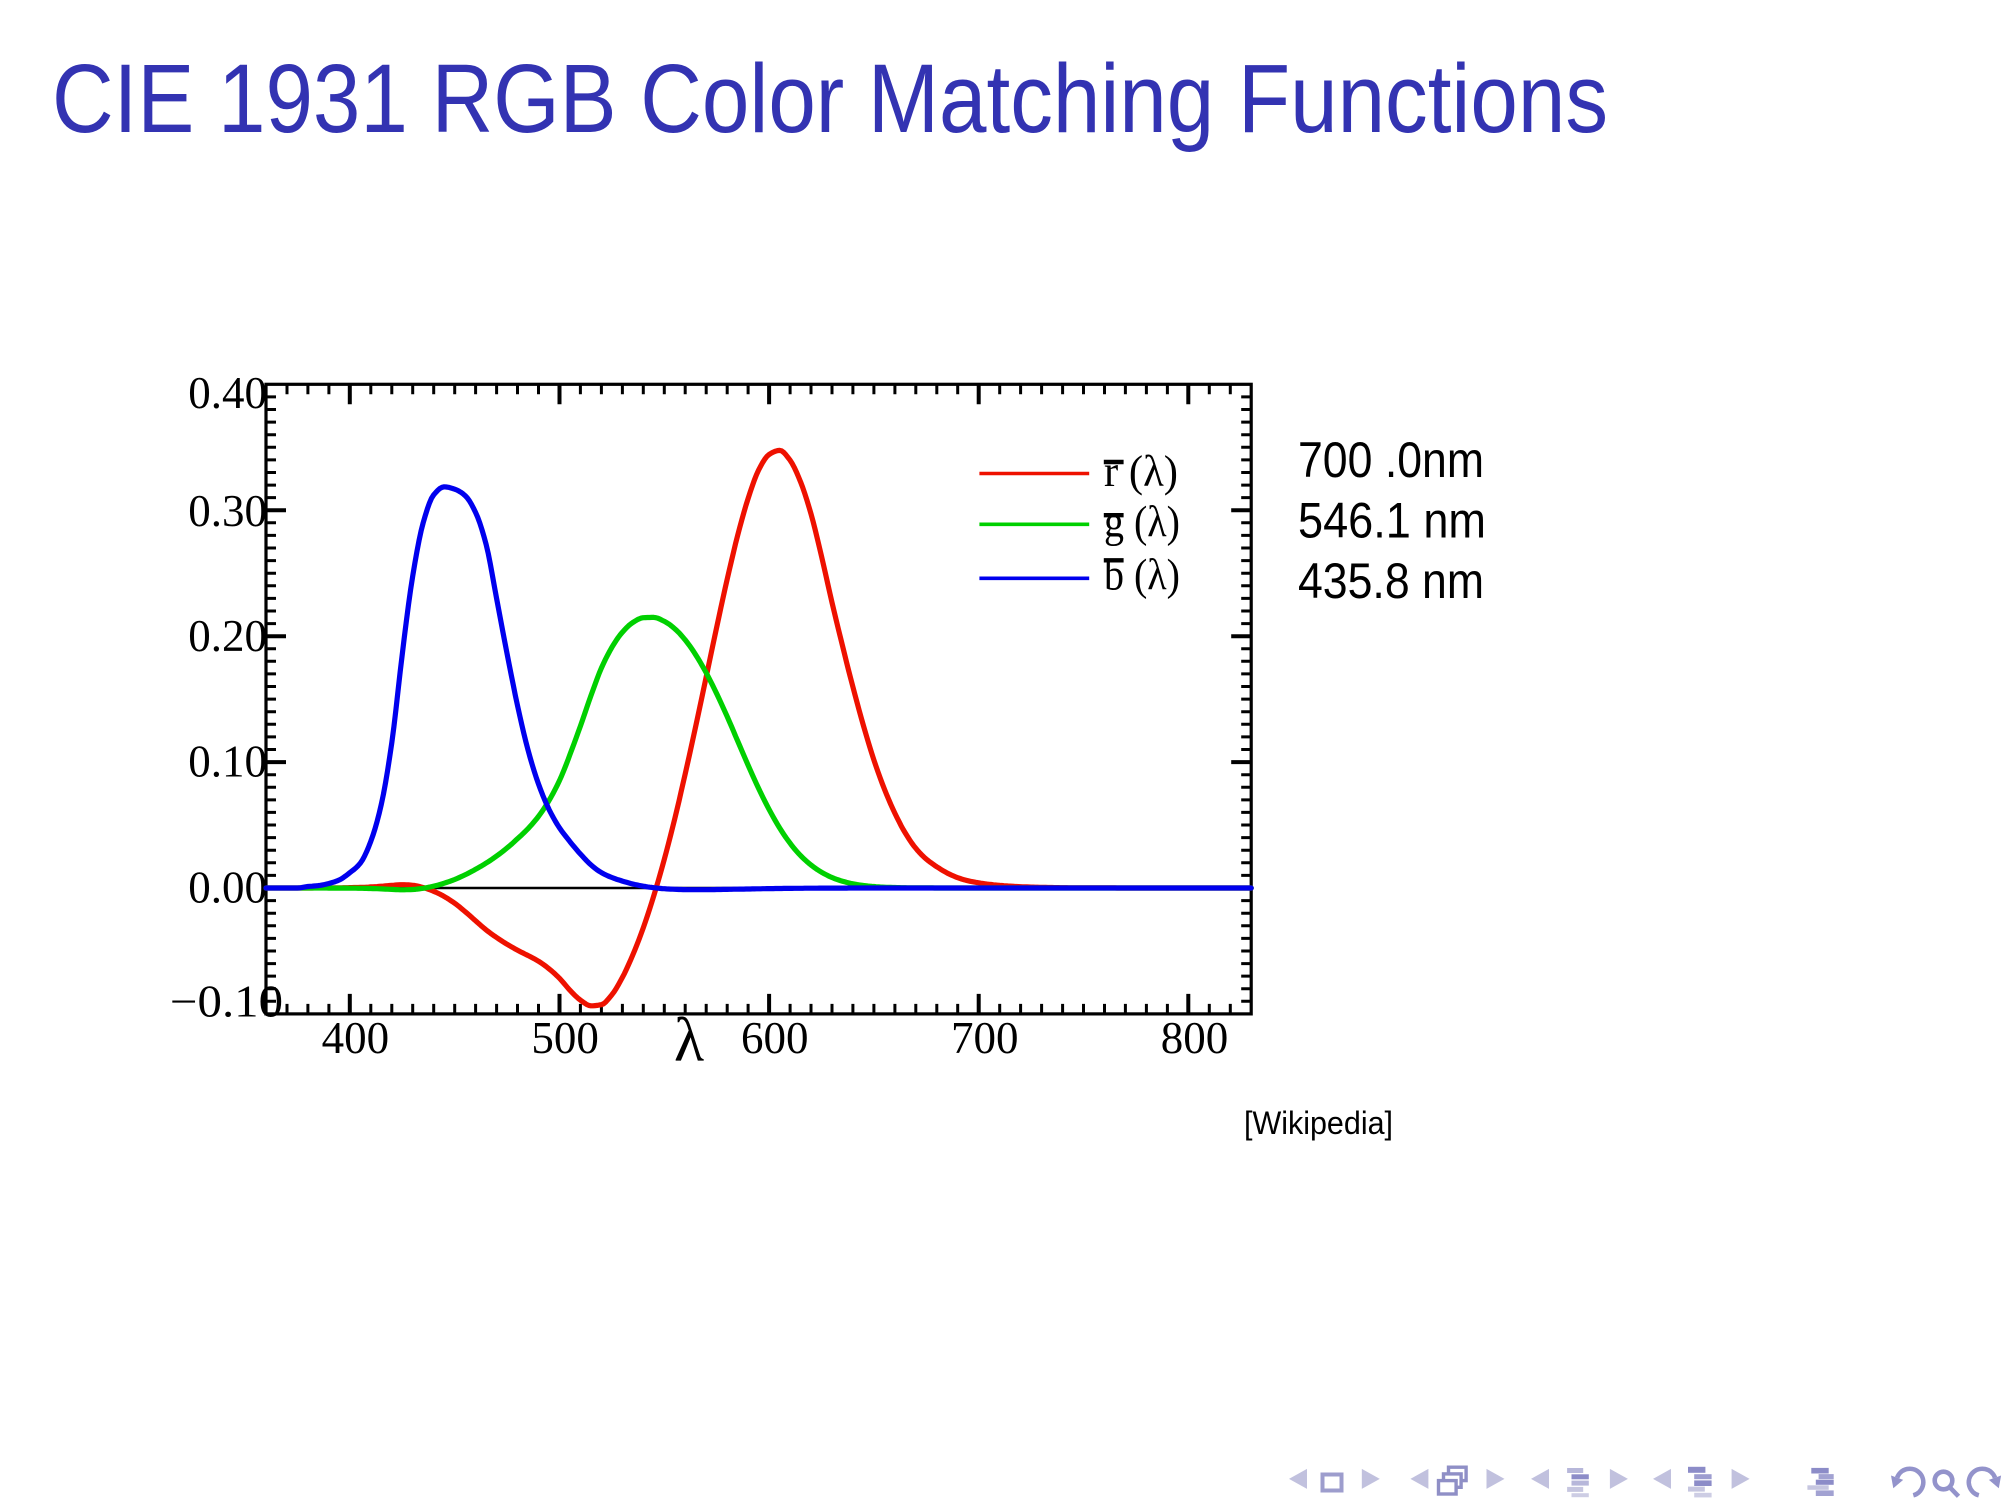  Describe the element at coordinates (227, 393) in the screenshot. I see `svg-text: 0.40` at that location.